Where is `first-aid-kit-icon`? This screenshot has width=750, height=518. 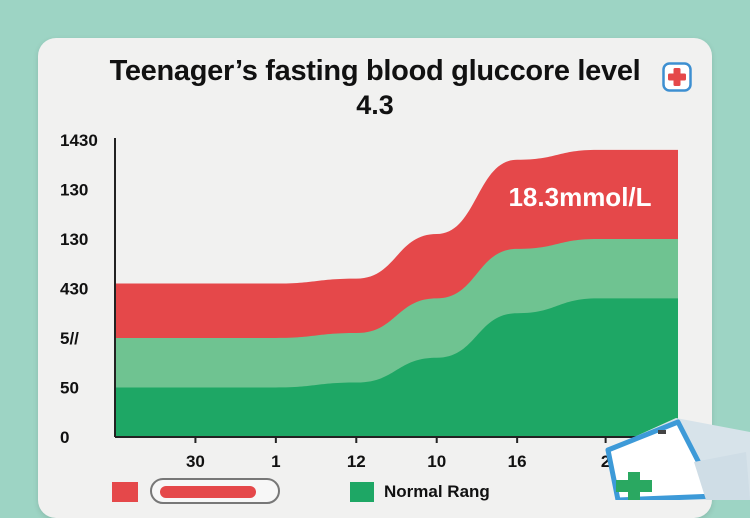
first-aid-kit-icon is located at coordinates (677, 459).